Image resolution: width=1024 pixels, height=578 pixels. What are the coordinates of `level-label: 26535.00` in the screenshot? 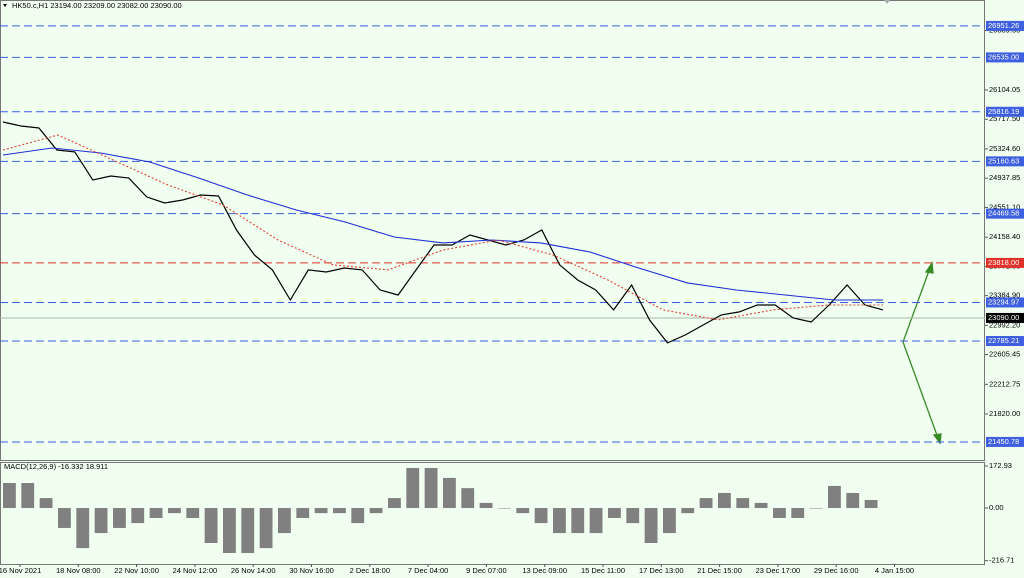 It's located at (1003, 56).